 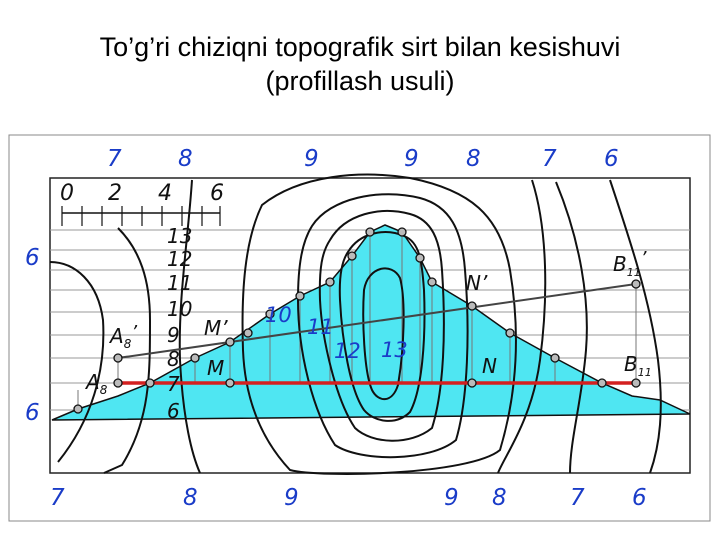 What do you see at coordinates (215, 368) in the screenshot?
I see `point-label-m: M` at bounding box center [215, 368].